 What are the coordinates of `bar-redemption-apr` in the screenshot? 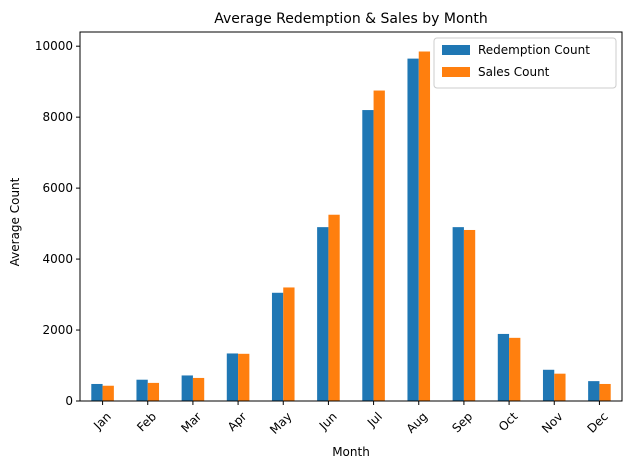 It's located at (232, 377).